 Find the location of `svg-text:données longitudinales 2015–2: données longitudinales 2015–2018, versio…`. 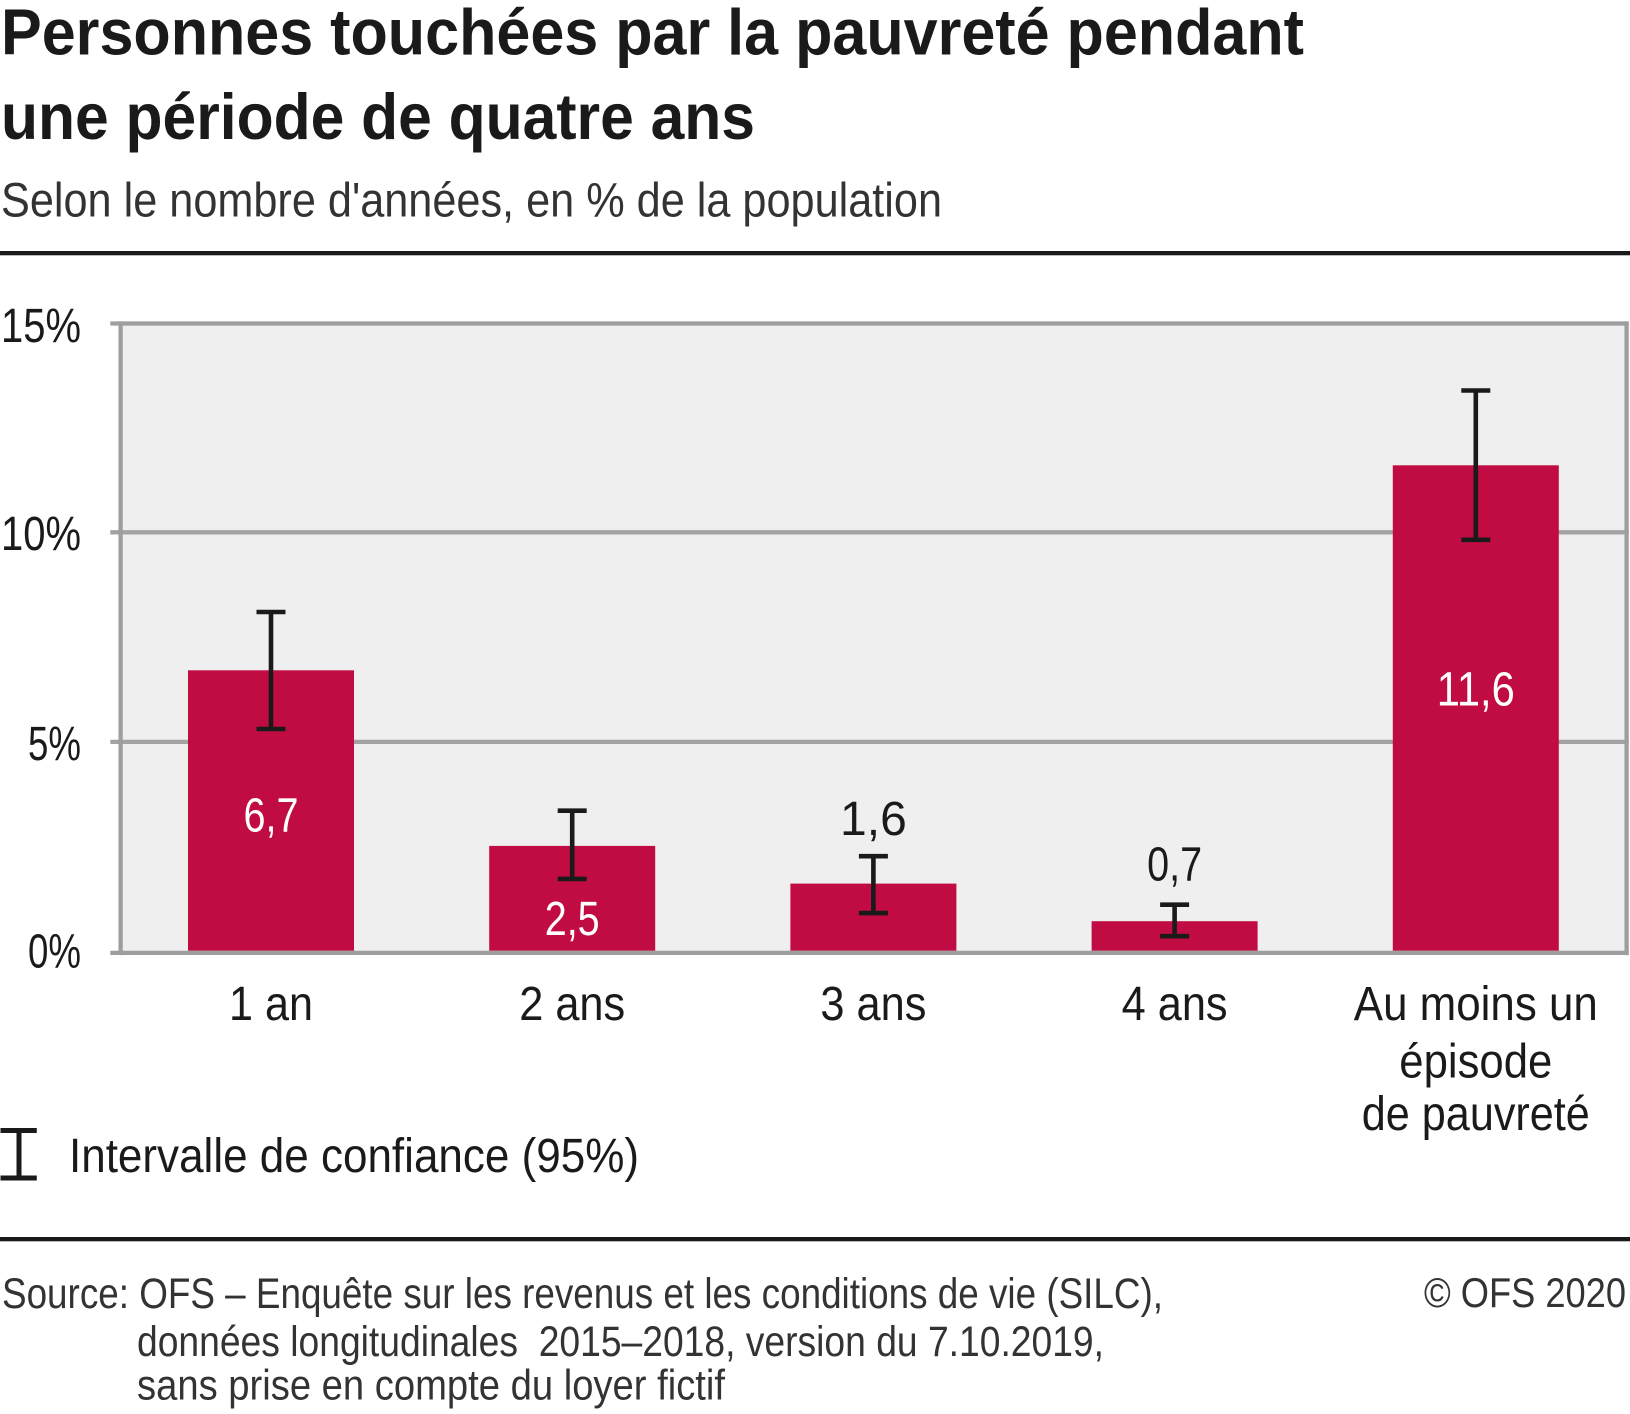

svg-text:données longitudinales 2015–2: données longitudinales 2015–2018, versio… is located at coordinates (620, 1342).